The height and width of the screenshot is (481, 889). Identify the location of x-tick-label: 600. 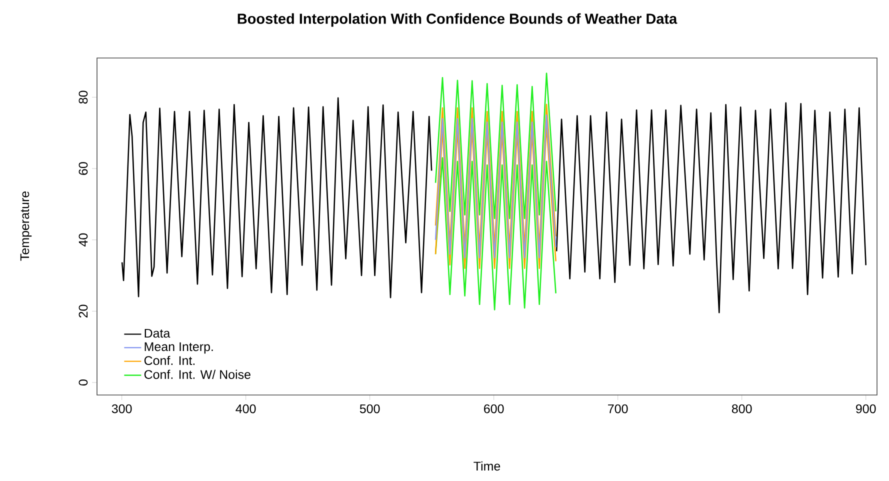
(494, 409).